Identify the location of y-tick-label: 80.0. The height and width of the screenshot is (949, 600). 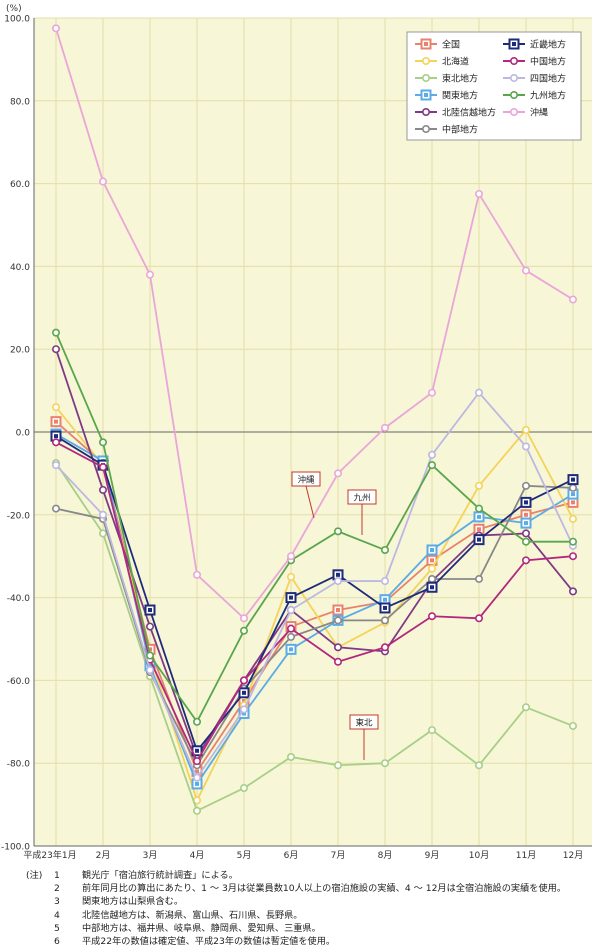
(20, 102).